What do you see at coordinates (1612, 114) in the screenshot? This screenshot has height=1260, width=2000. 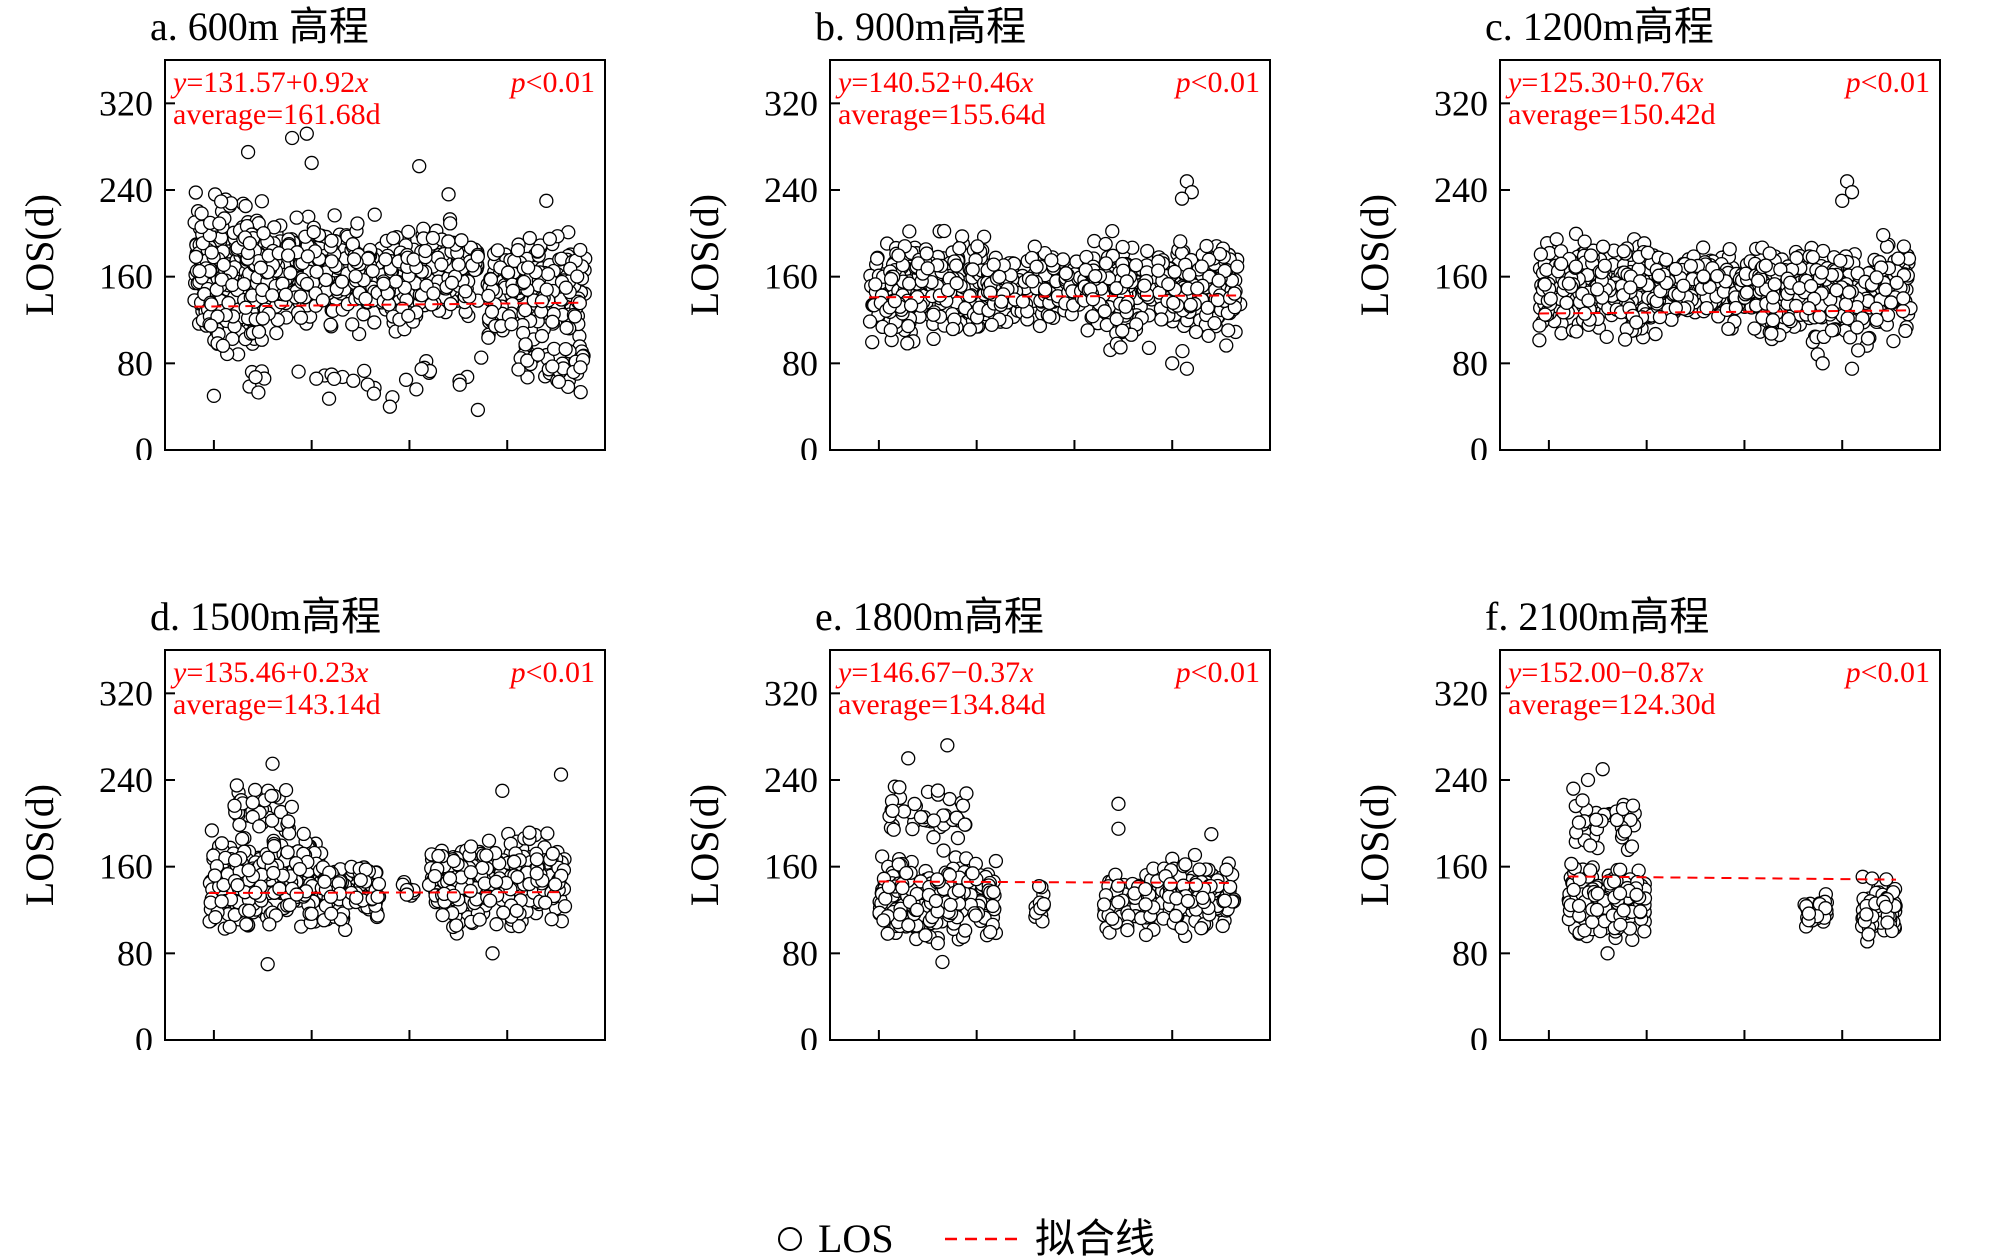 I see `average-label: average=150.42d` at bounding box center [1612, 114].